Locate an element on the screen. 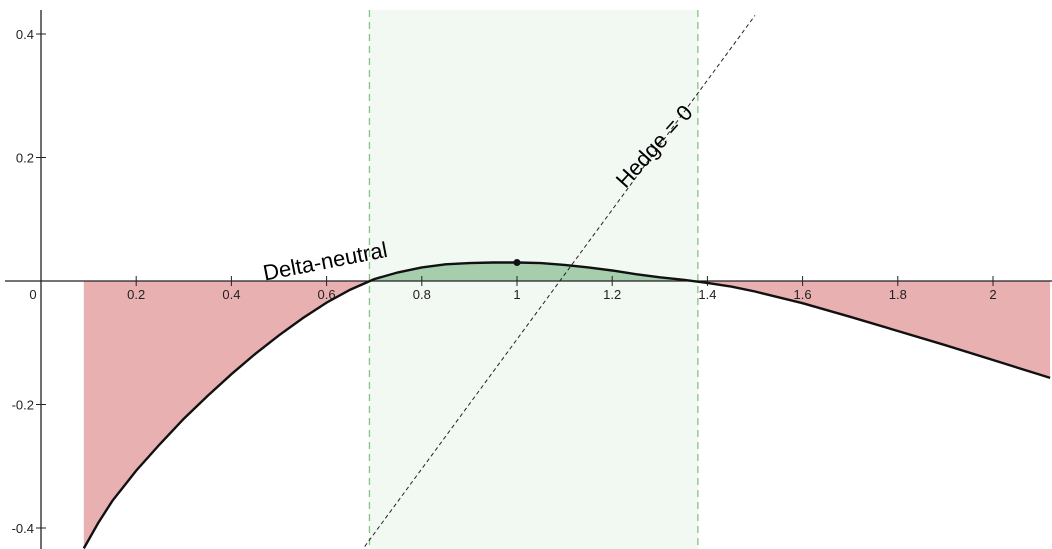 This screenshot has width=1052, height=549. x-tick-label: 1 is located at coordinates (516, 294).